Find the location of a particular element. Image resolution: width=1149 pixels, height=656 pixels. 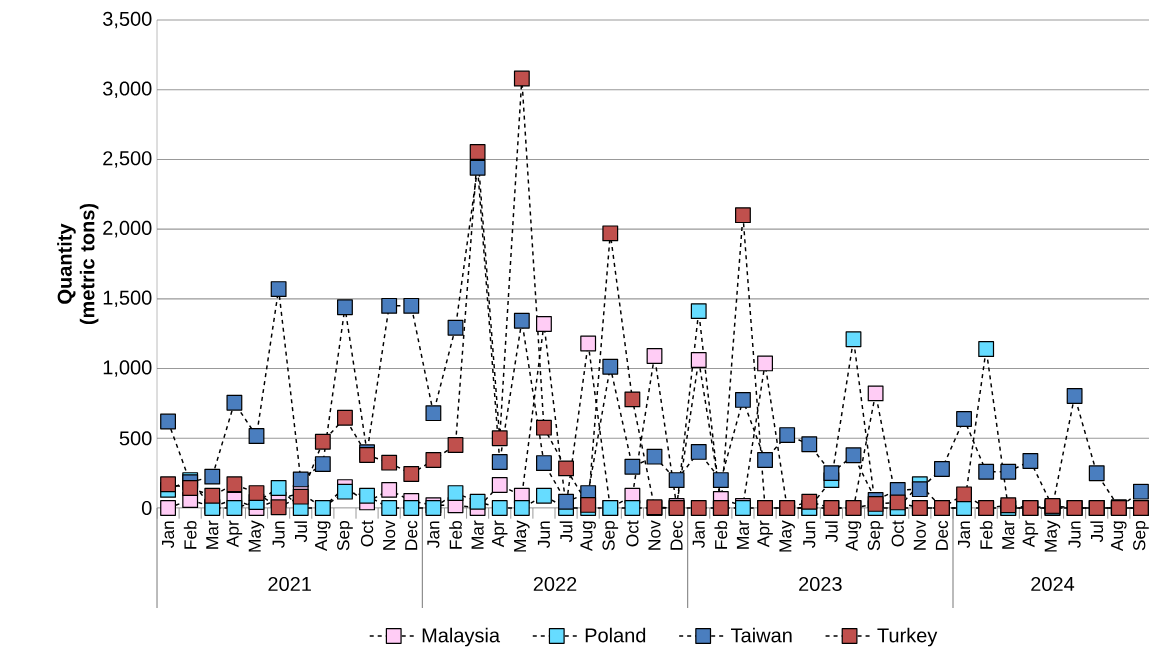

y-axis-title: Quantity (metric tons) is located at coordinates (78, 264).